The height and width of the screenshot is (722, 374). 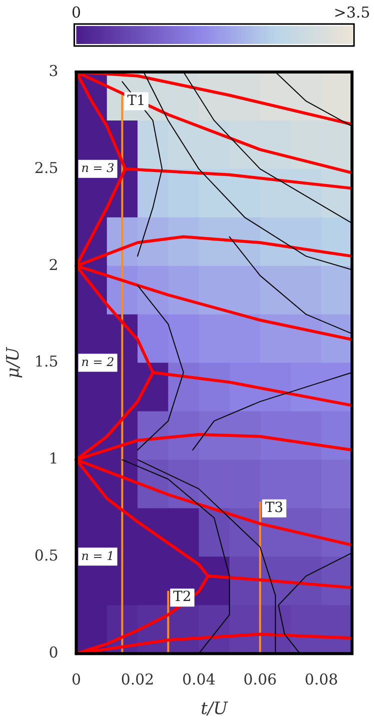 What do you see at coordinates (214, 709) in the screenshot?
I see `x-axis-title: t/U` at bounding box center [214, 709].